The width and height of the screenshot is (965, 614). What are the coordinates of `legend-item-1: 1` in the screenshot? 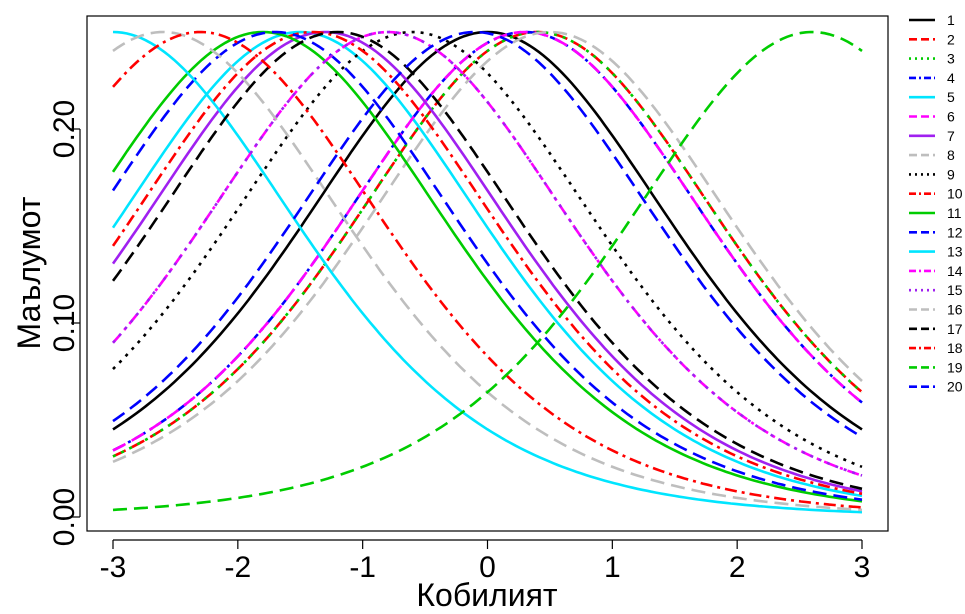 It's located at (932, 20).